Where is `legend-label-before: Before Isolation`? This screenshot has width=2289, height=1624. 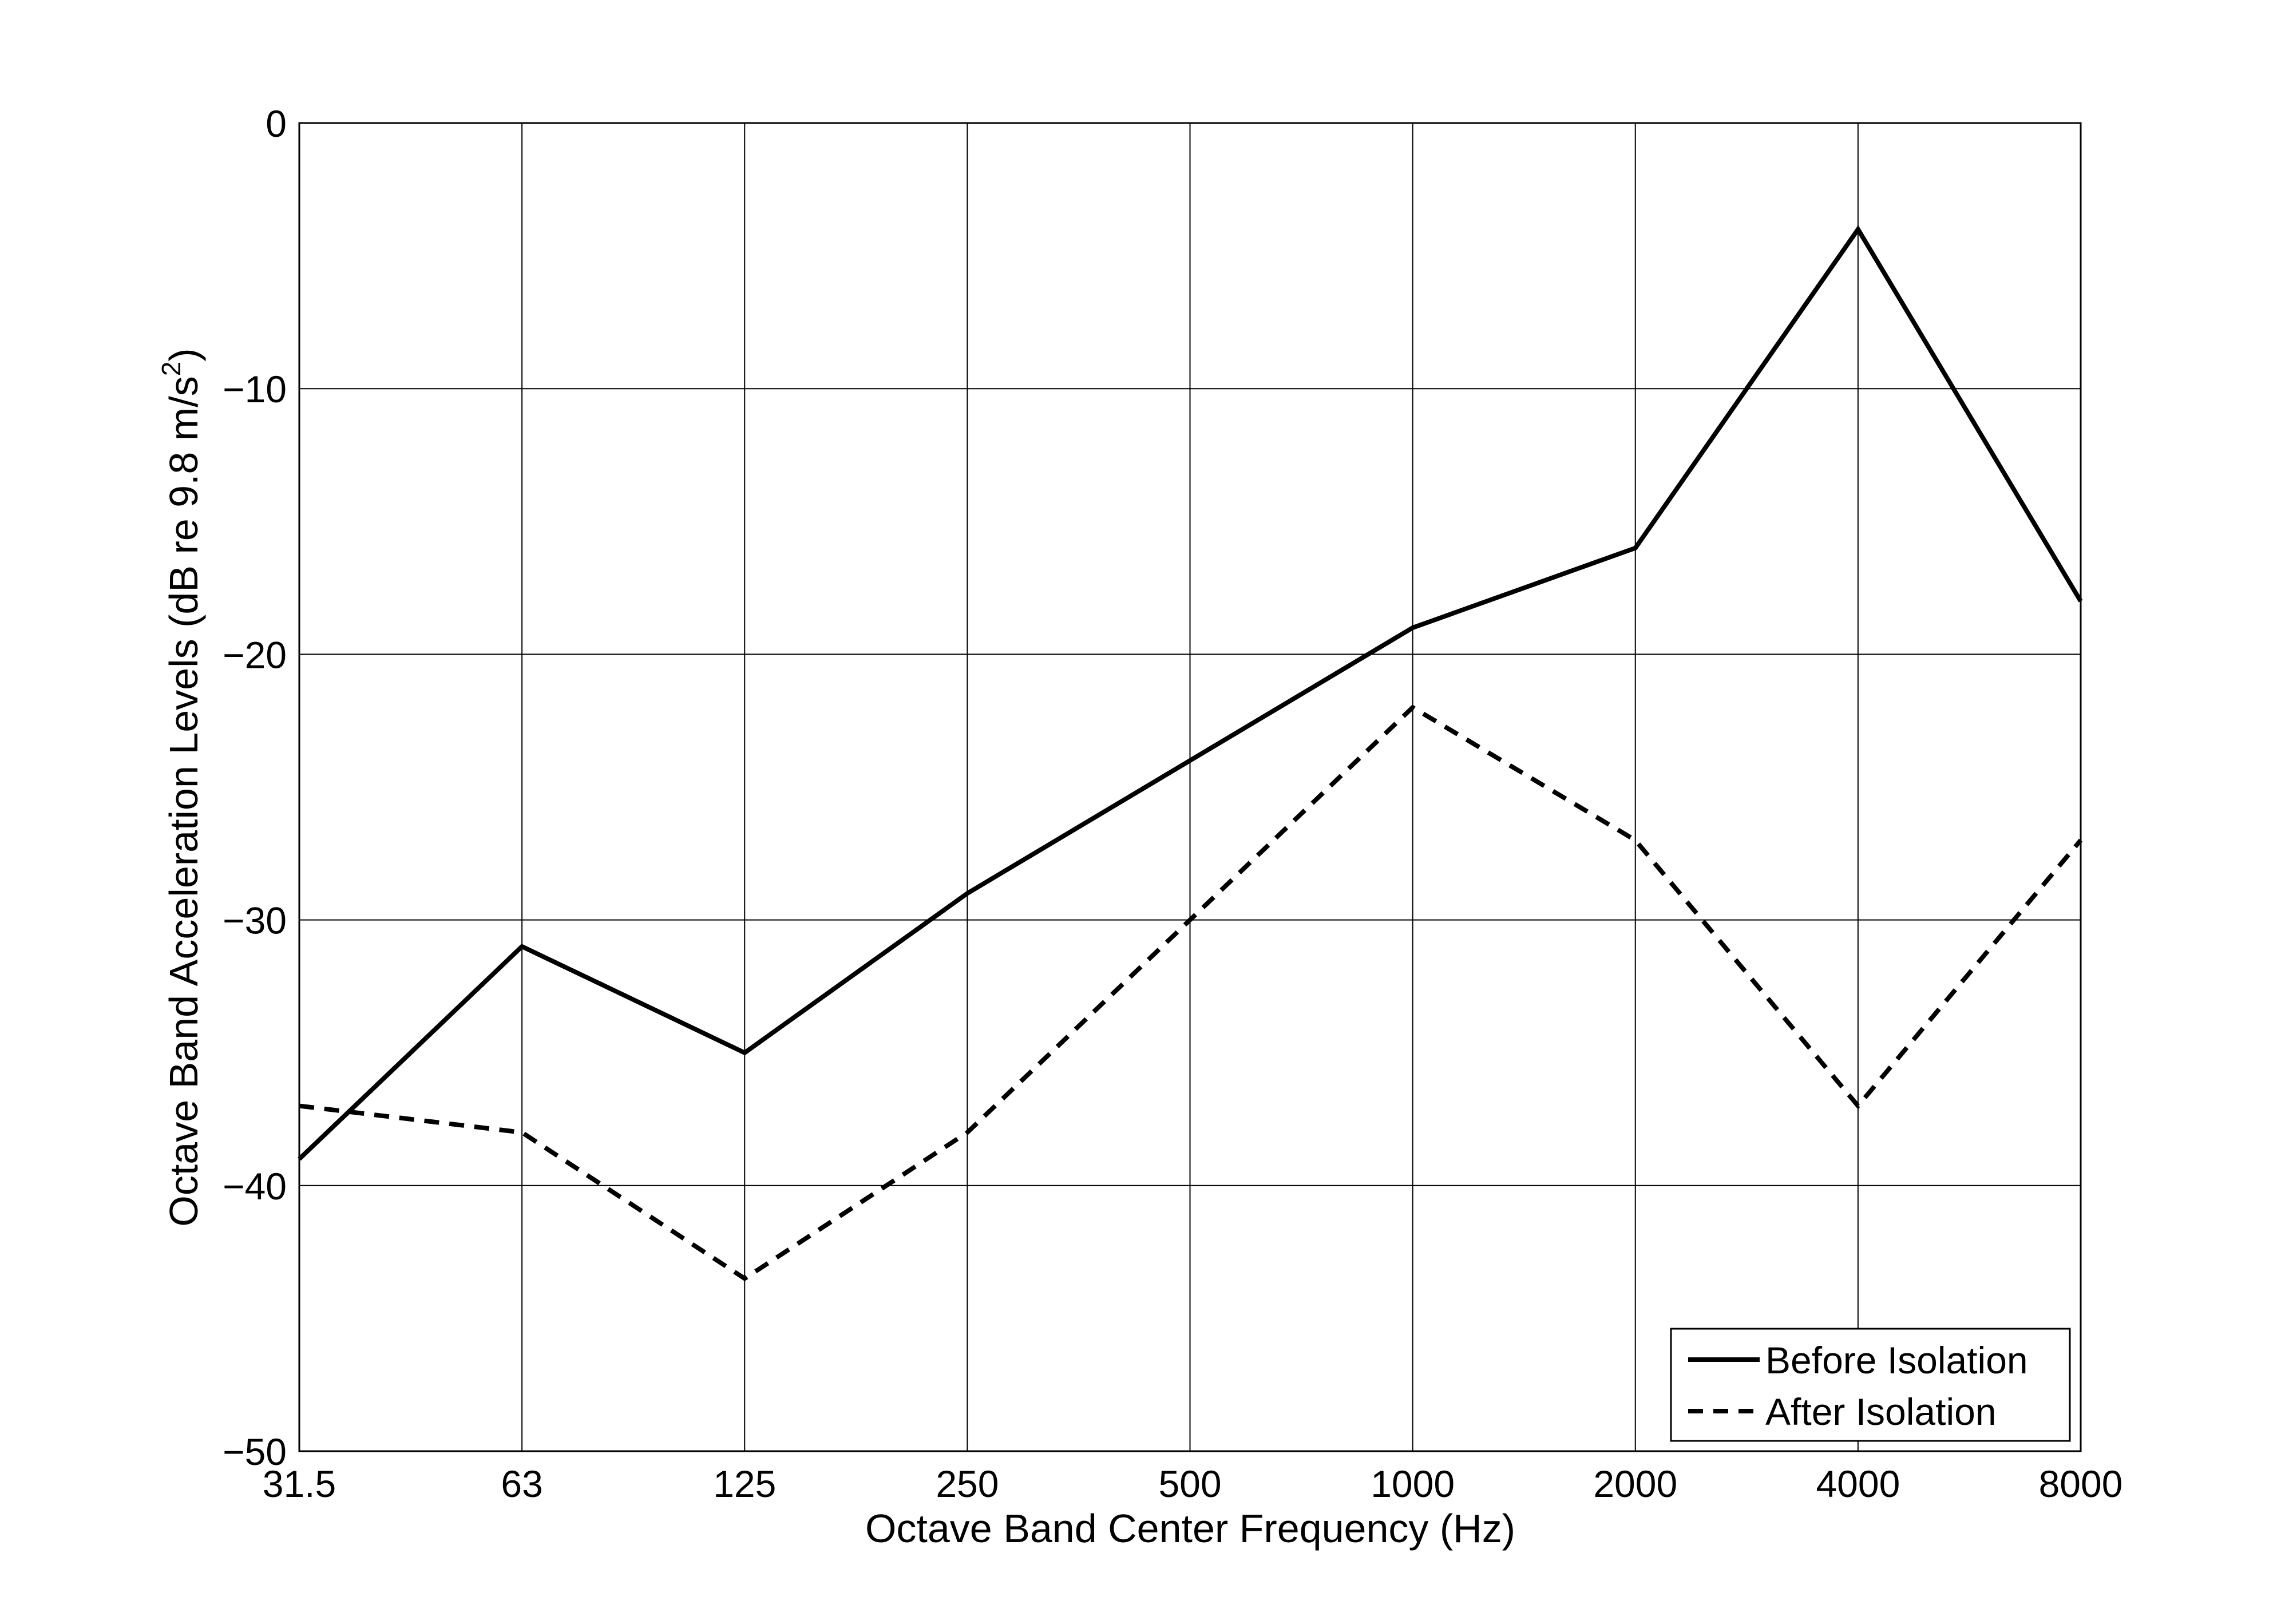
legend-label-before: Before Isolation is located at coordinates (1896, 1360).